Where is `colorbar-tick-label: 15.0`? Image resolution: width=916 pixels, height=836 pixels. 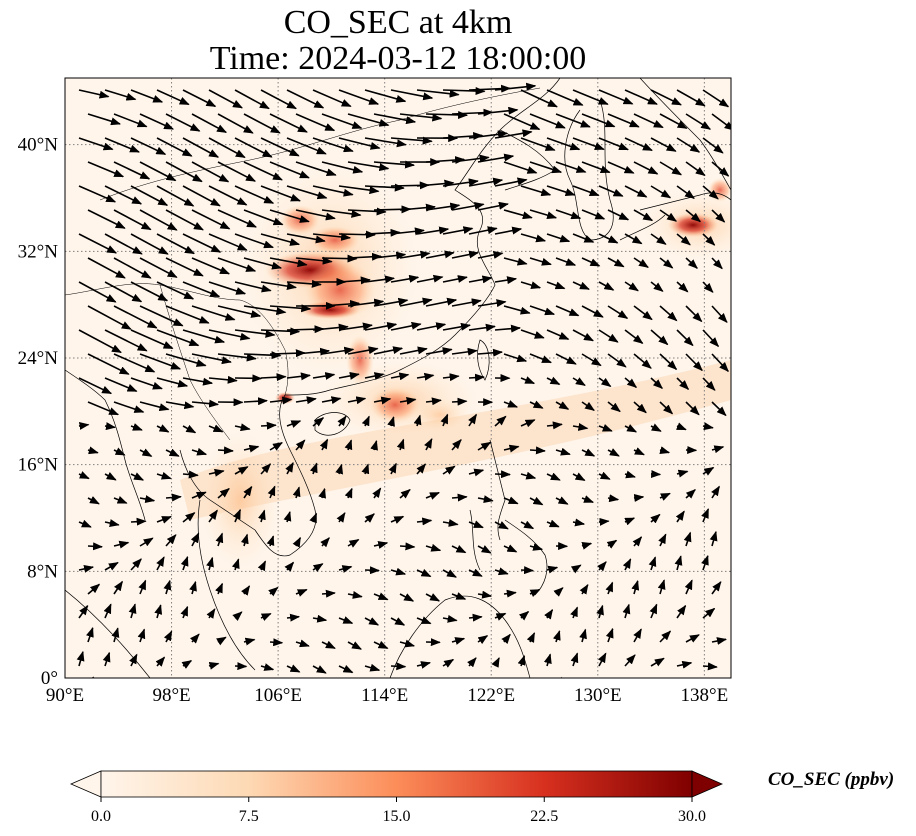 colorbar-tick-label: 15.0 is located at coordinates (397, 816).